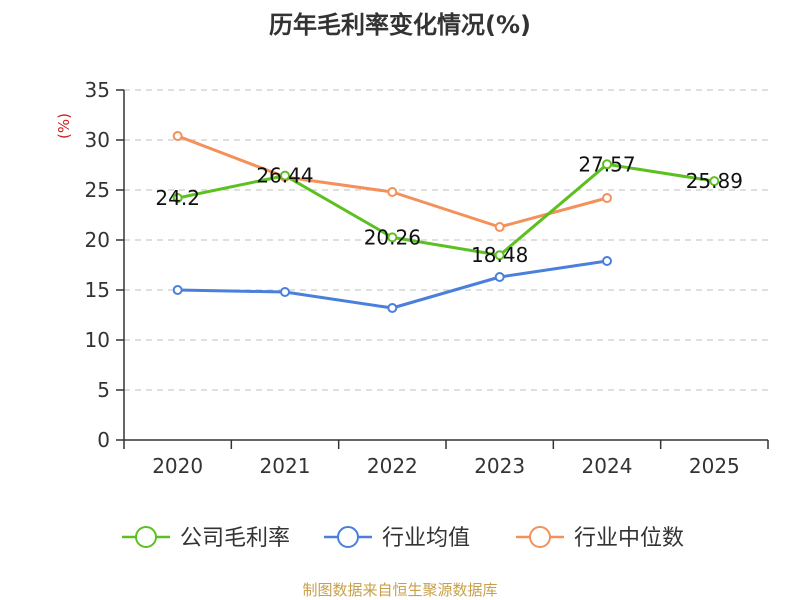 Image resolution: width=800 pixels, height=600 pixels. What do you see at coordinates (714, 466) in the screenshot?
I see `x-tick-label: 2025` at bounding box center [714, 466].